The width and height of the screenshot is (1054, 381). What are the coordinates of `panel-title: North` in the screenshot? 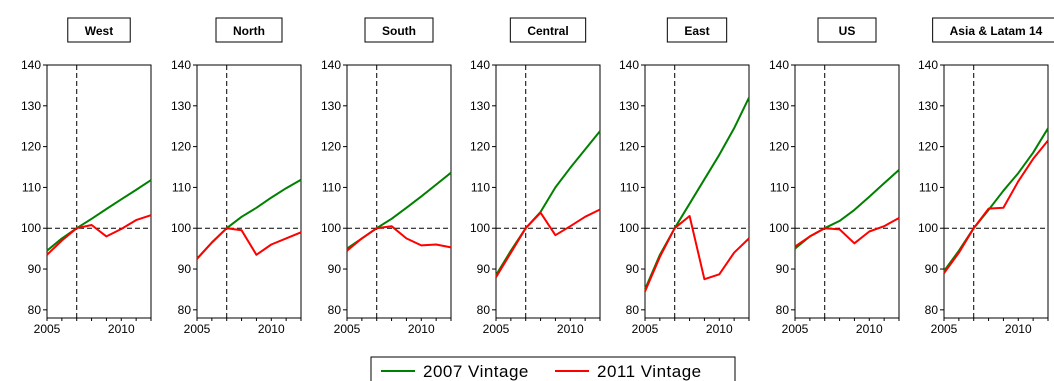 It's located at (249, 31).